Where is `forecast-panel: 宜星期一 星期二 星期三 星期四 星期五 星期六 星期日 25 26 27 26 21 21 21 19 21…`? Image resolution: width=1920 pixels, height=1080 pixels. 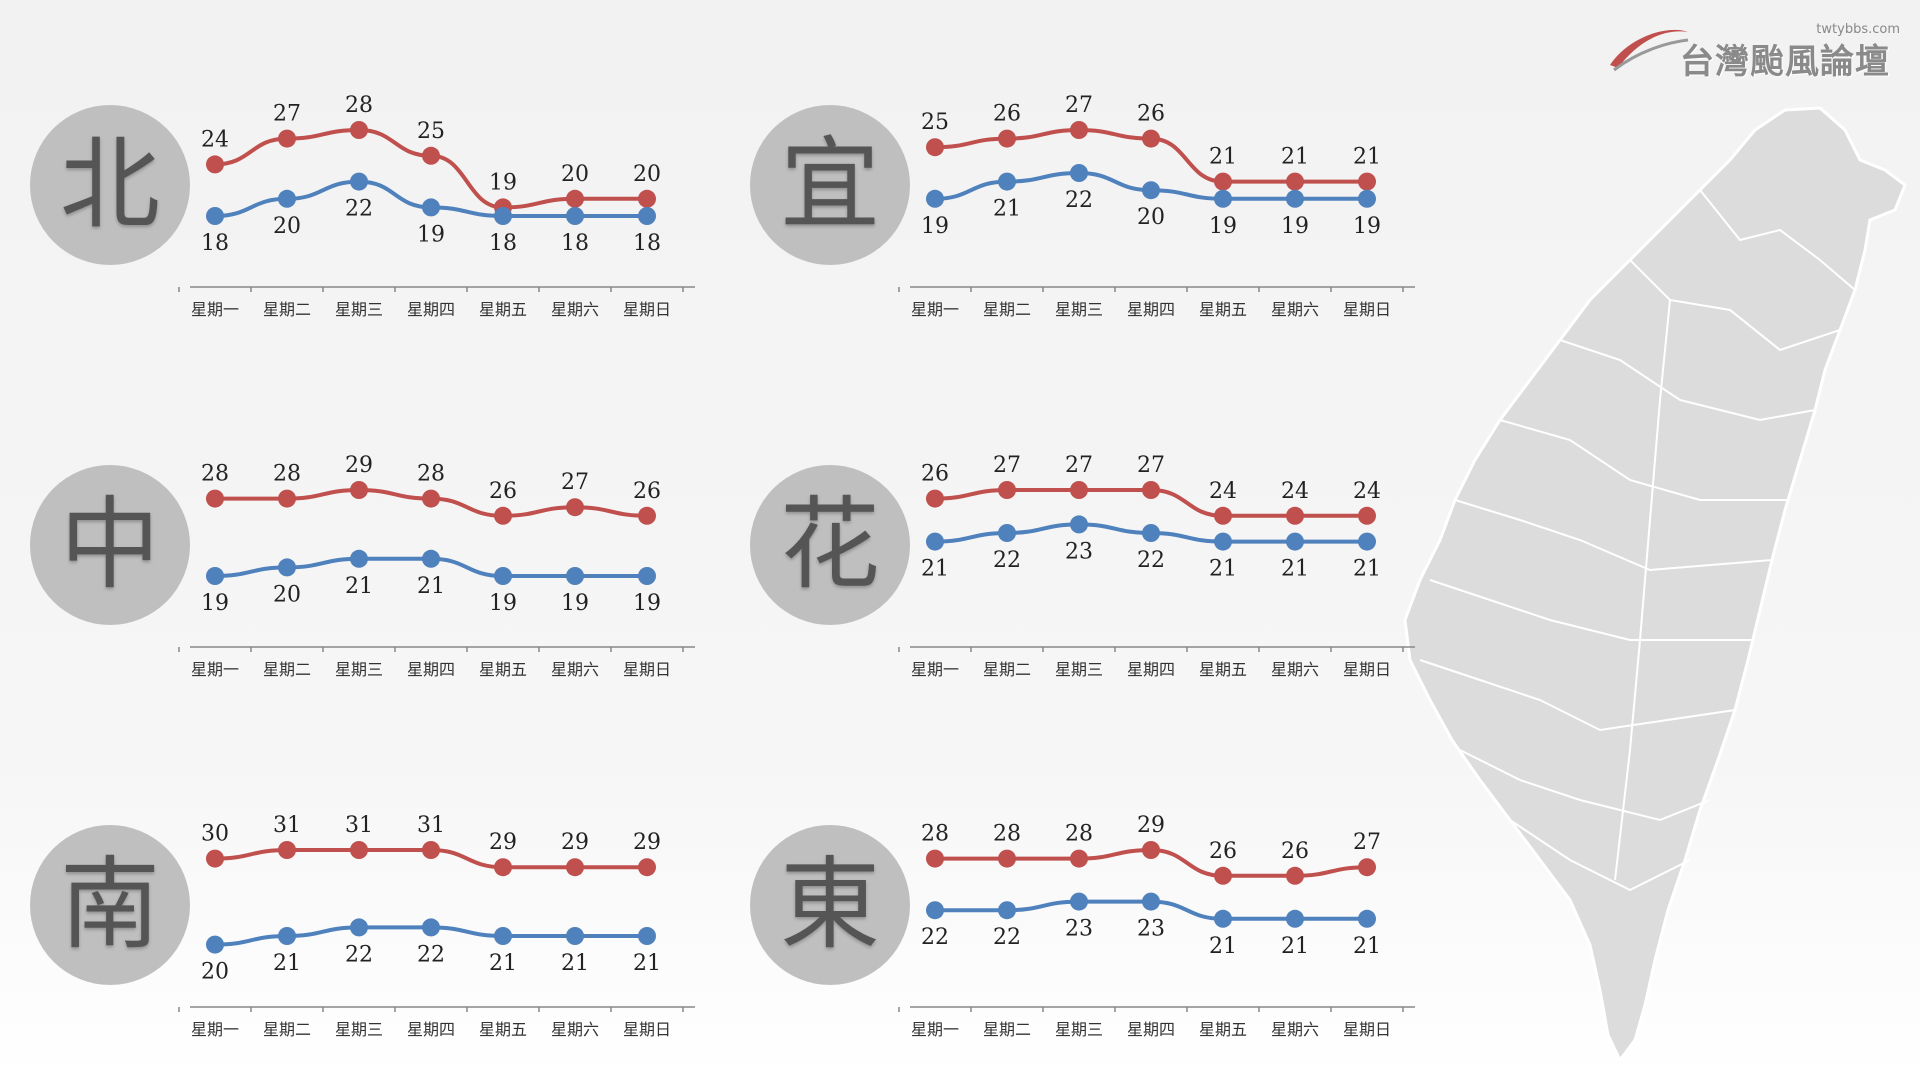 forecast-panel: 宜星期一 星期二 星期三 星期四 星期五 星期六 星期日 25 26 27 26 21 21 21 19 21… is located at coordinates (1100, 197).